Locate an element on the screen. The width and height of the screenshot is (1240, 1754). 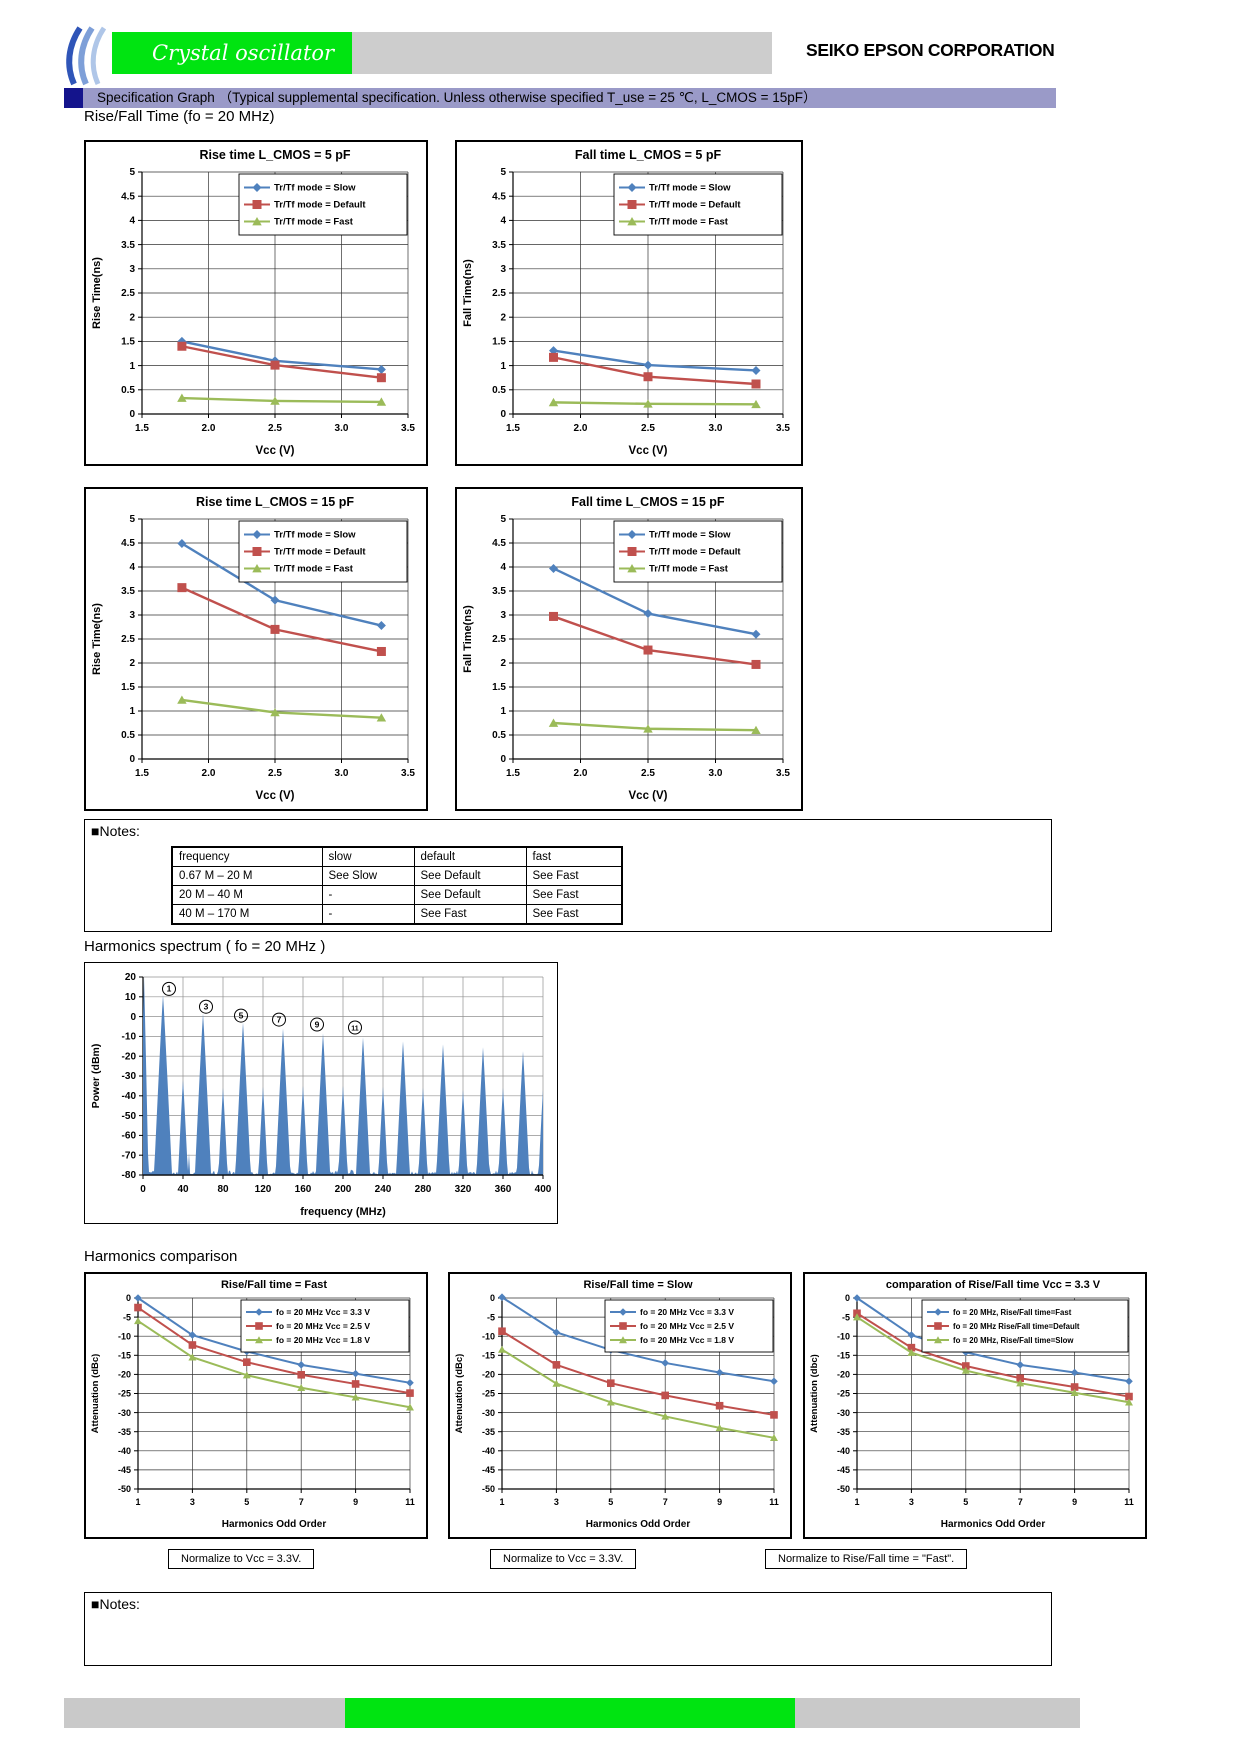
svg-text: -40 is located at coordinates (129, 1096).